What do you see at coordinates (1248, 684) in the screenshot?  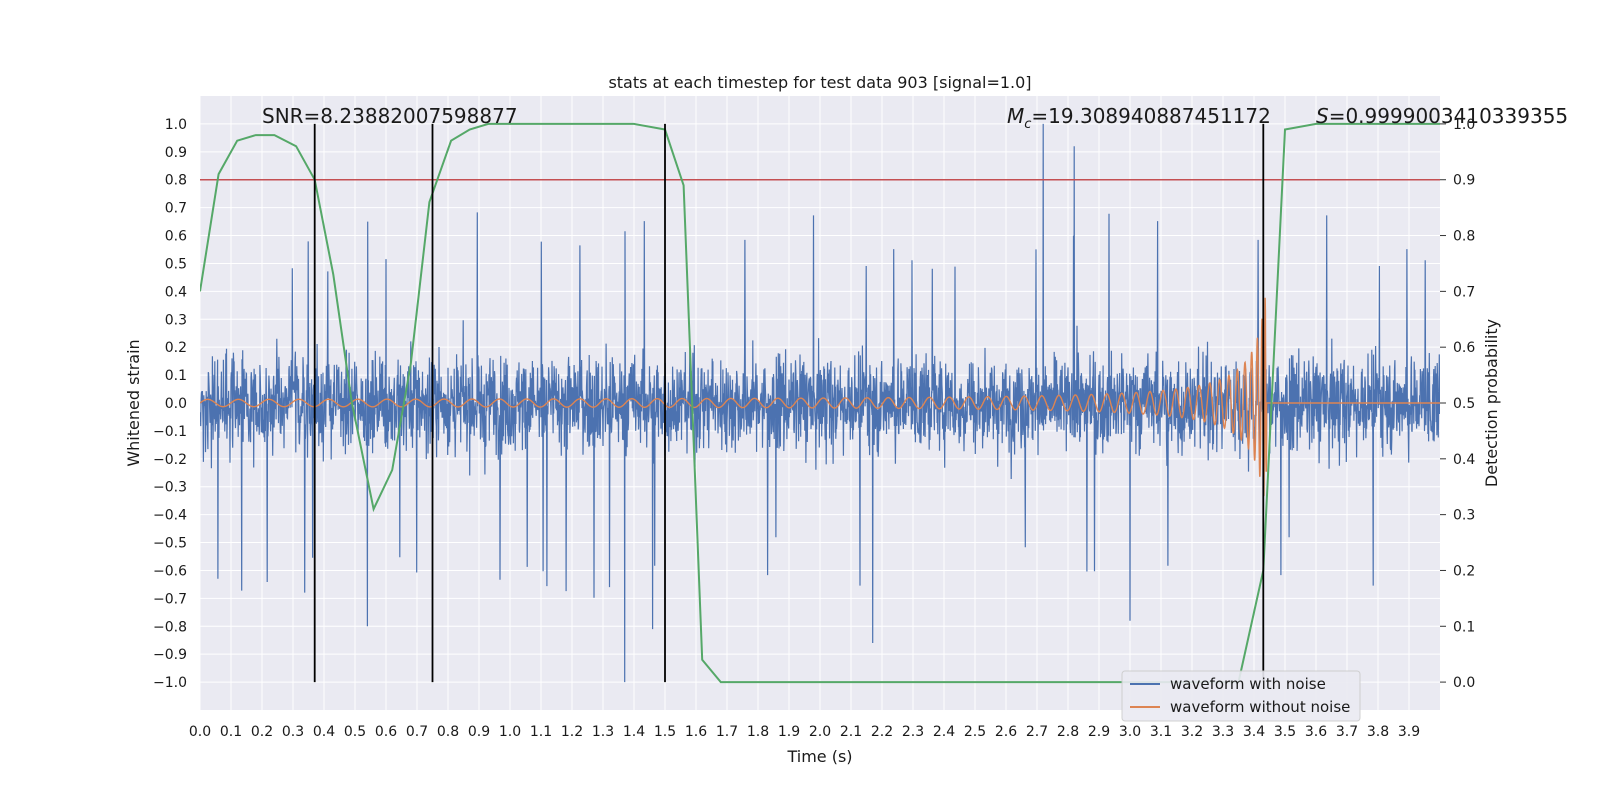 I see `legend-label-noise: waveform with noise` at bounding box center [1248, 684].